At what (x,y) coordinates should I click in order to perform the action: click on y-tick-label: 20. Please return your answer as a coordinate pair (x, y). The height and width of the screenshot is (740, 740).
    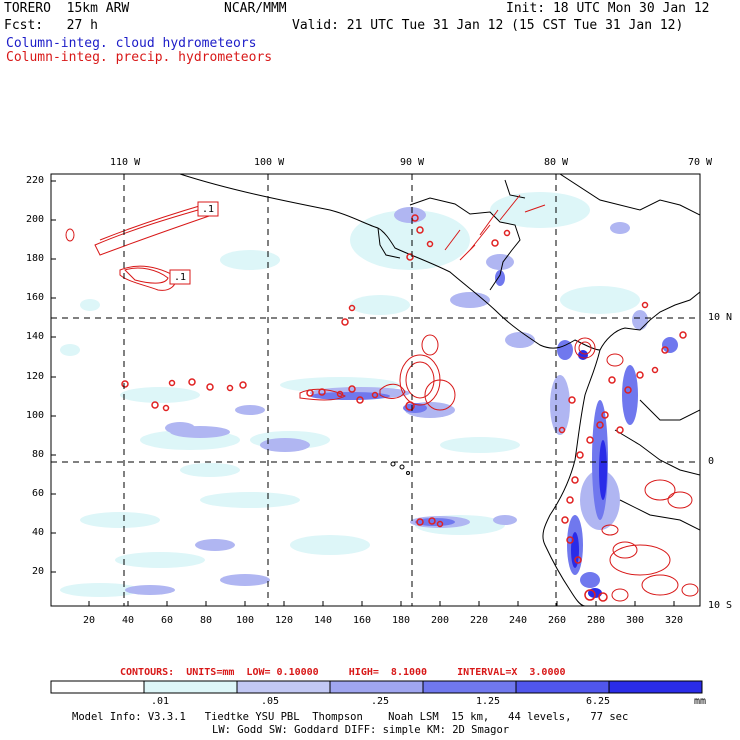
    Looking at the image, I should click on (38, 571).